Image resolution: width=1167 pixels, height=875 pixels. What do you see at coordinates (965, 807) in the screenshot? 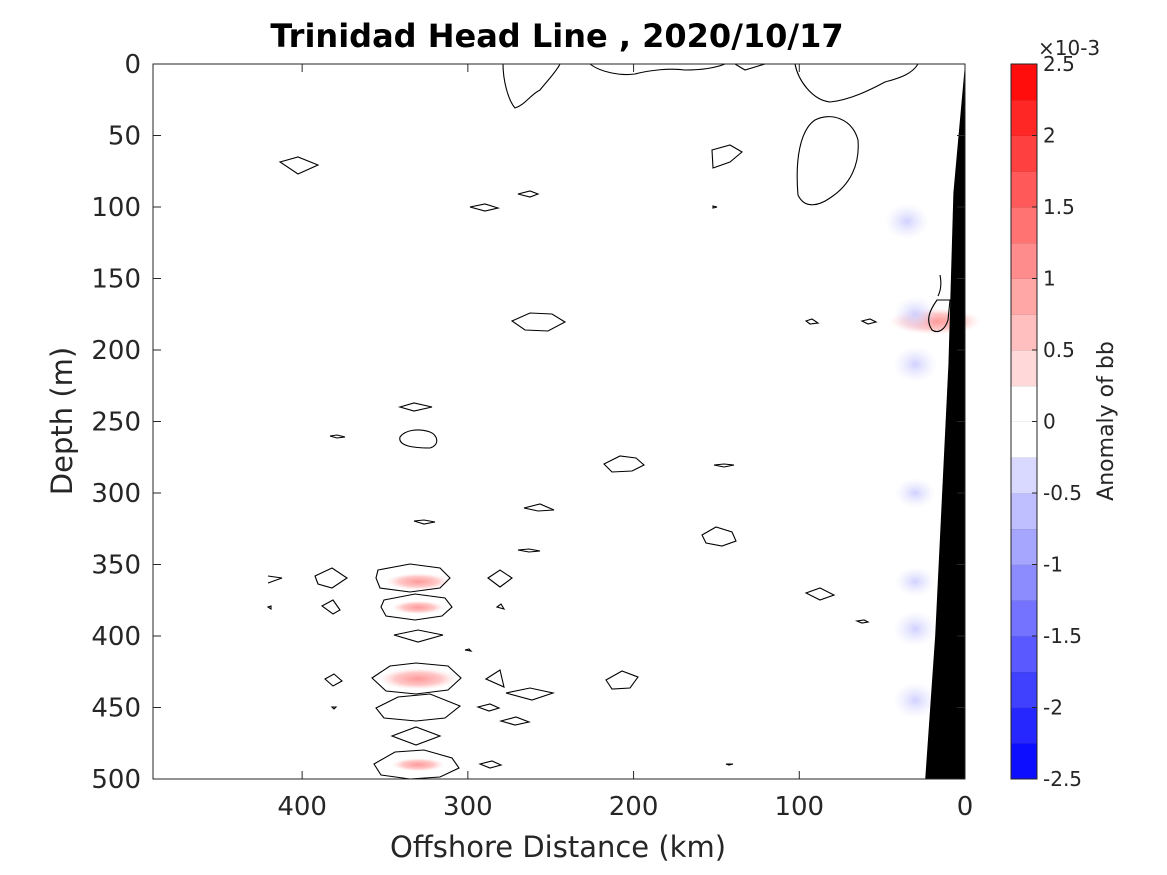
I see `x-tick-label: 0` at bounding box center [965, 807].